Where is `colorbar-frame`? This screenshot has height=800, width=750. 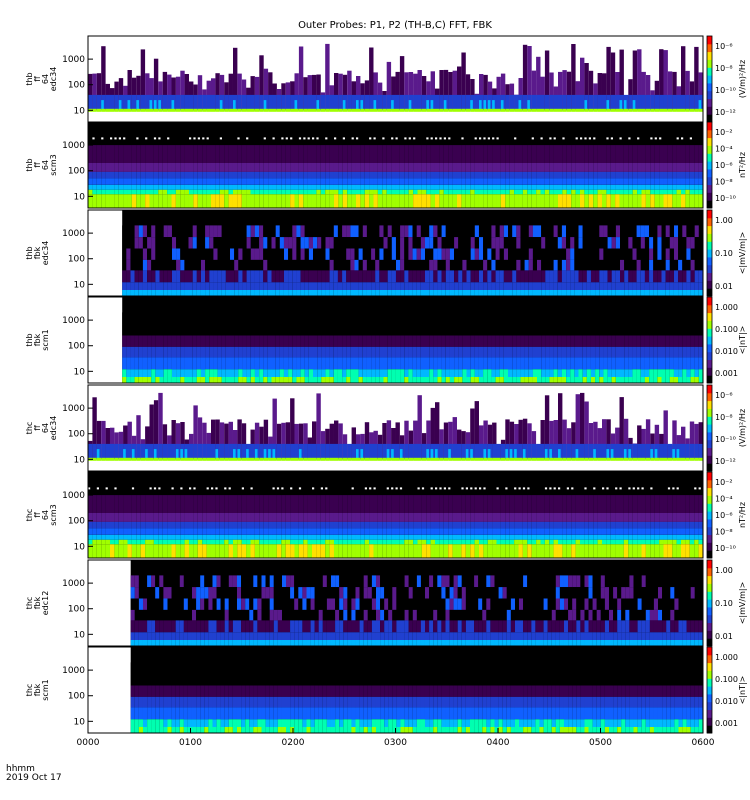
colorbar-frame is located at coordinates (709, 340).